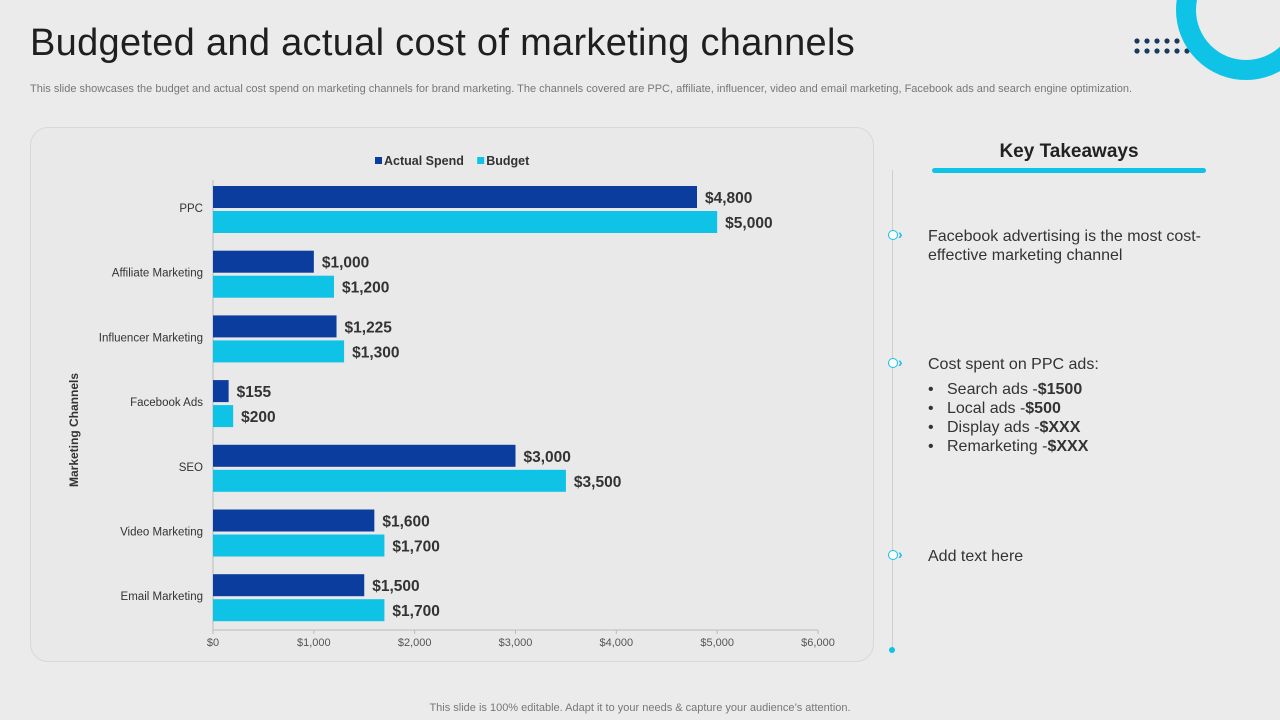 The height and width of the screenshot is (720, 1280). I want to click on y-axis-title: Marketing Channels, so click(74, 430).